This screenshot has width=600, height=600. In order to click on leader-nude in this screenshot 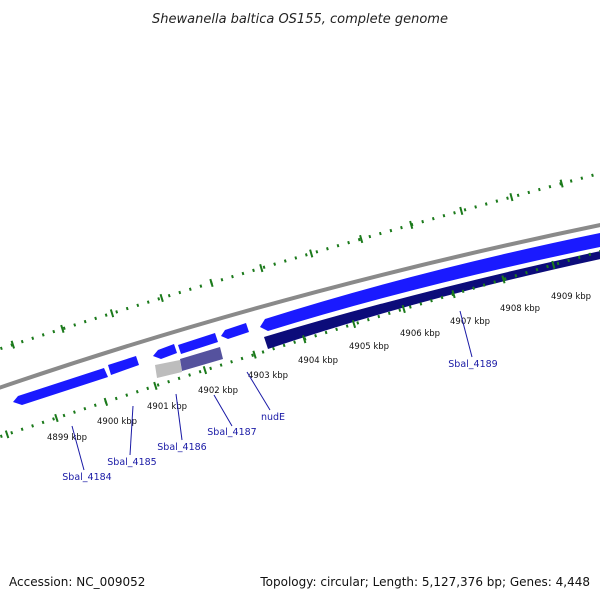, I will do `click(258, 391)`.